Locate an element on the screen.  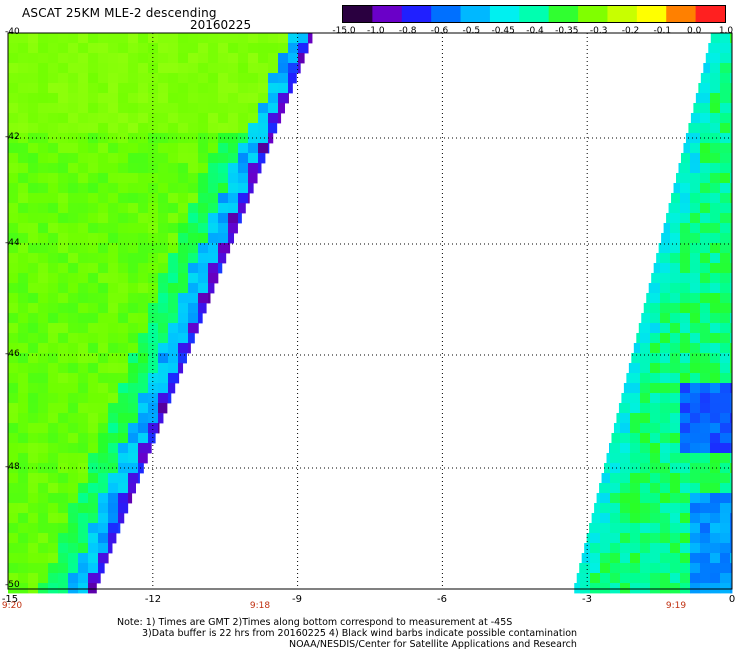
colorbar-segment is located at coordinates (622, 14).